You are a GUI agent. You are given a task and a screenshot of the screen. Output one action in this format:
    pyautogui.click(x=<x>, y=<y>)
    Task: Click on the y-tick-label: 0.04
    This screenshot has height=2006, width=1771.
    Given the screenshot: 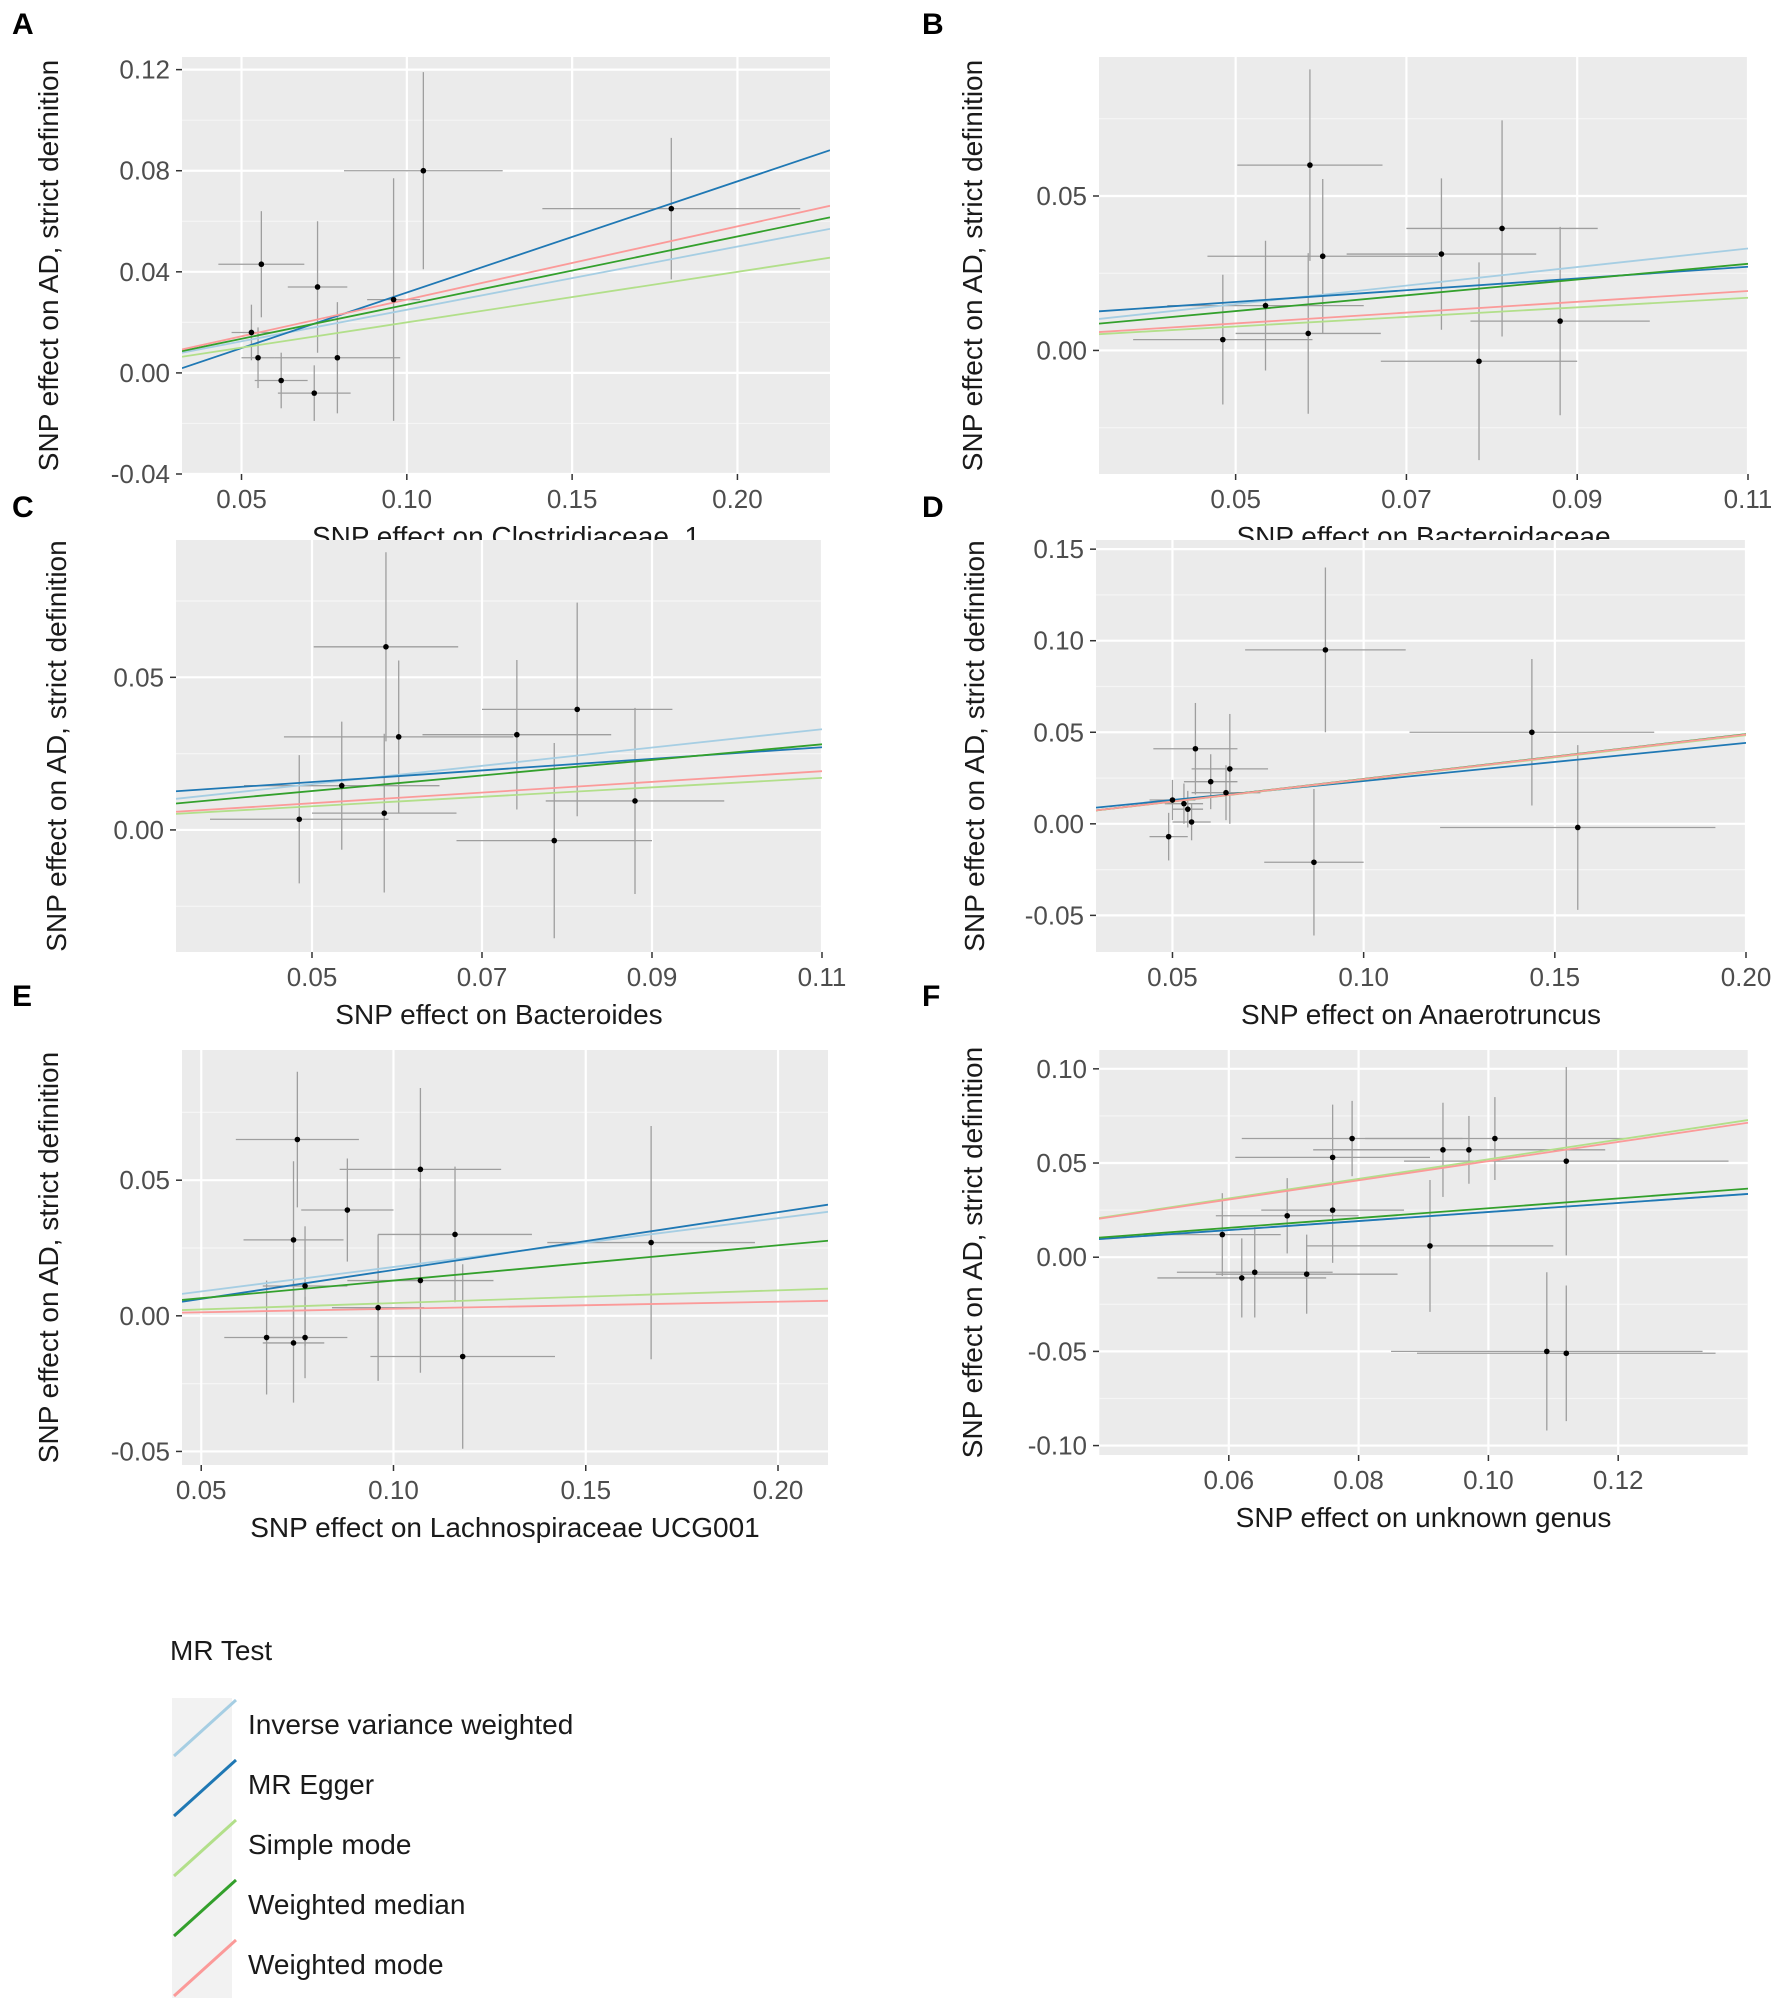 What is the action you would take?
    pyautogui.click(x=144, y=272)
    